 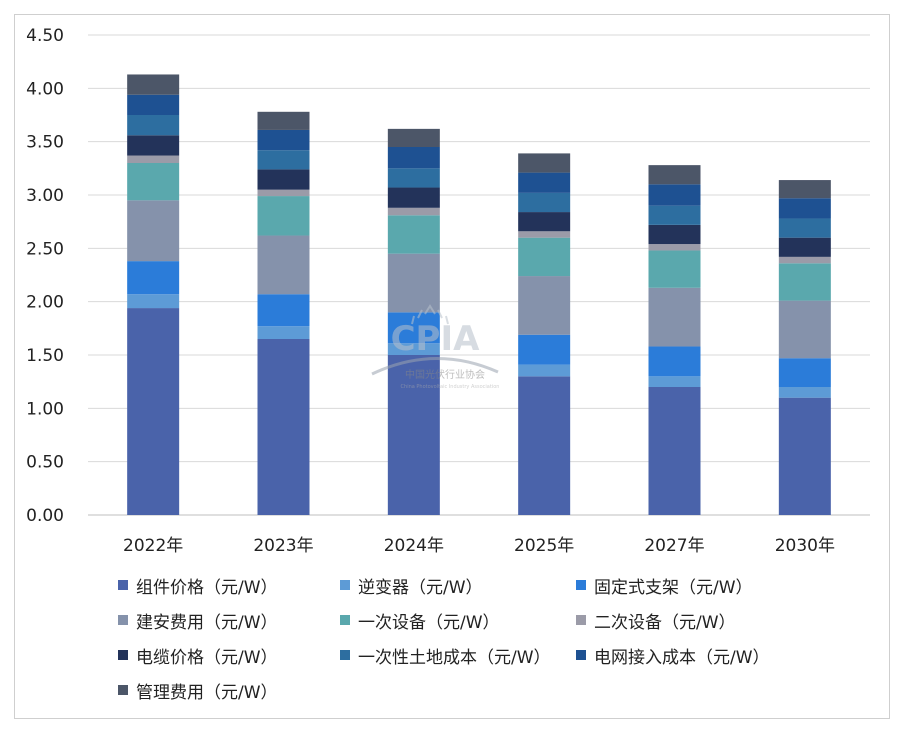 I want to click on legend-label: 逆变器（元/W）, so click(x=420, y=587).